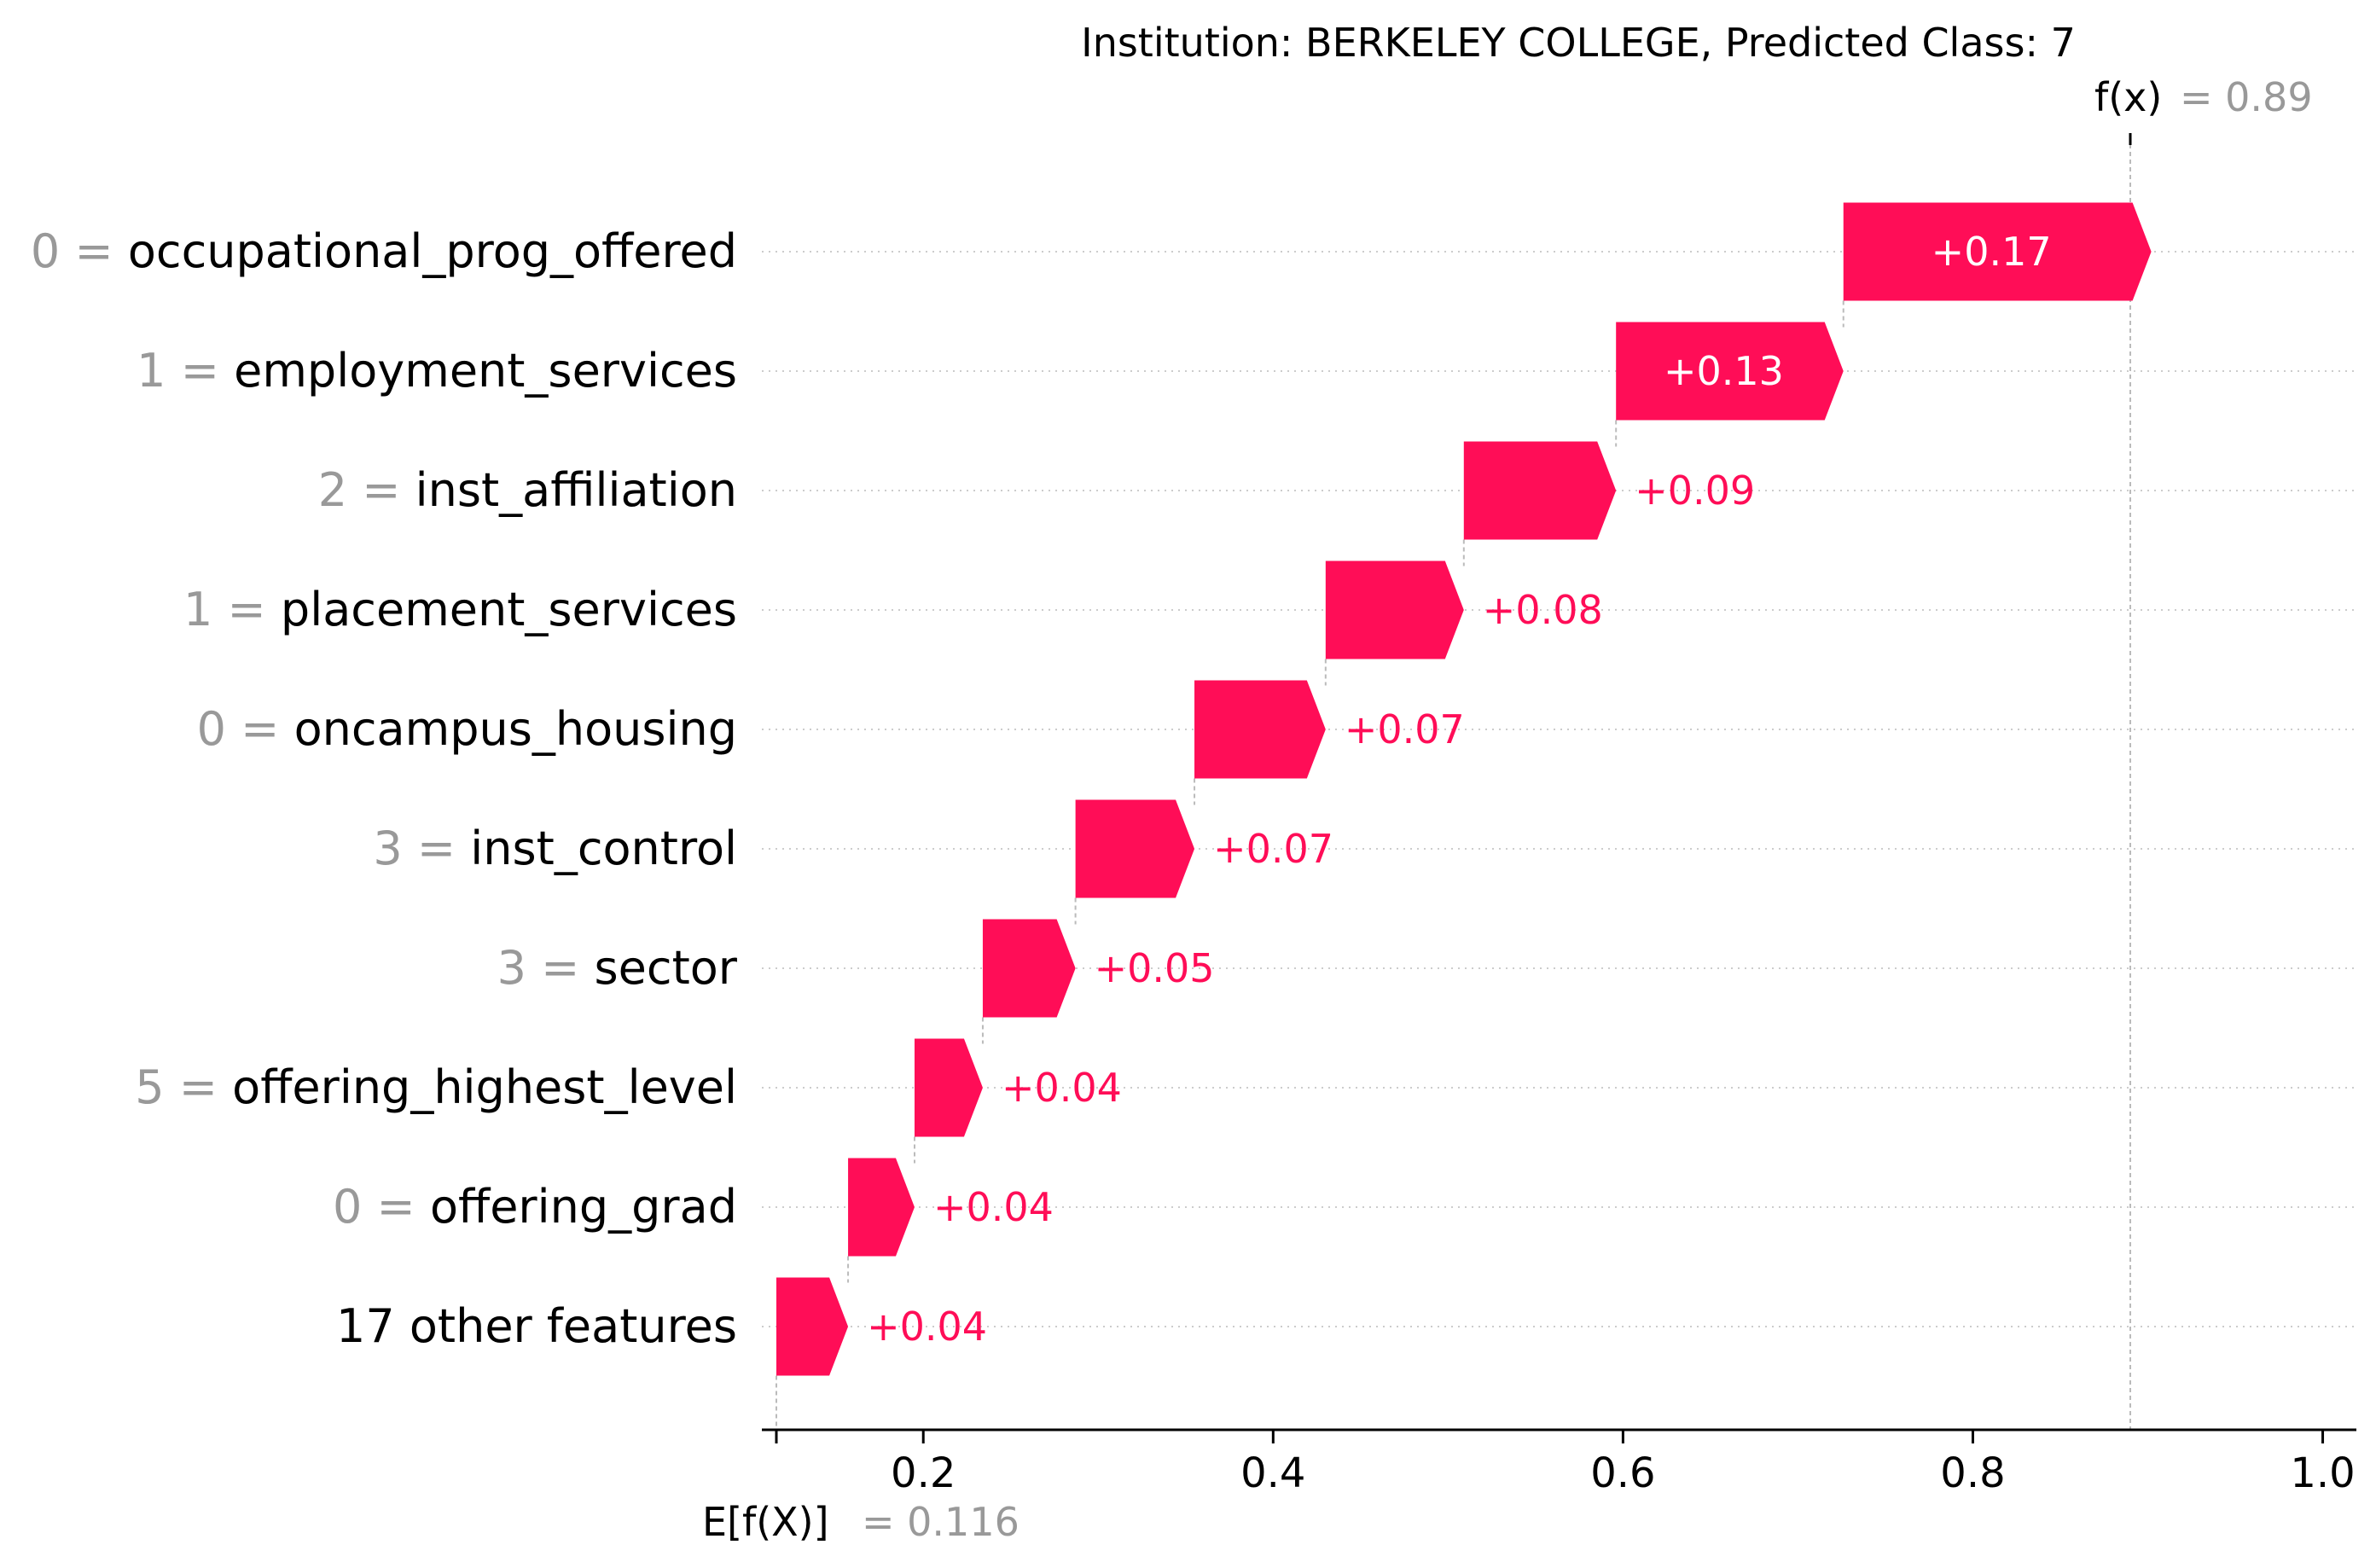  I want to click on feature-label: 2 = inst_affiliation, so click(527, 490).